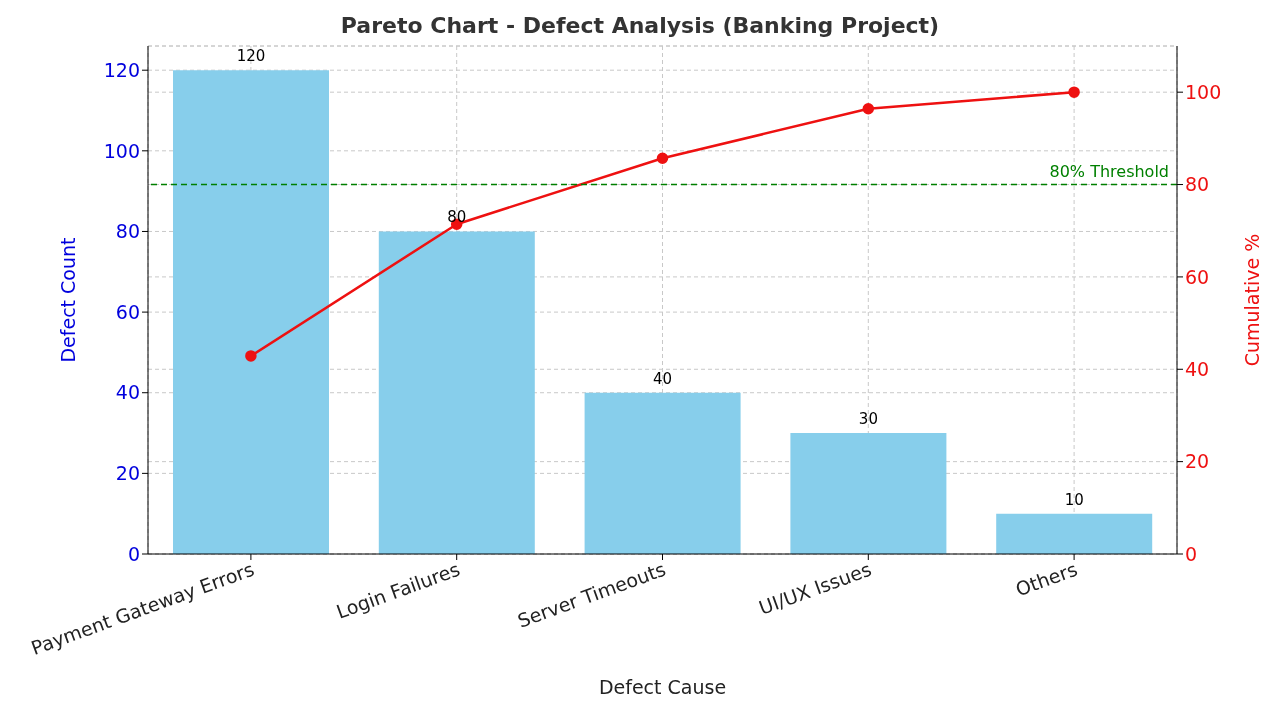 The image size is (1280, 720). Describe the element at coordinates (640, 26) in the screenshot. I see `chart-title: Pareto Chart - Defect Analysis (Banking Project)` at that location.